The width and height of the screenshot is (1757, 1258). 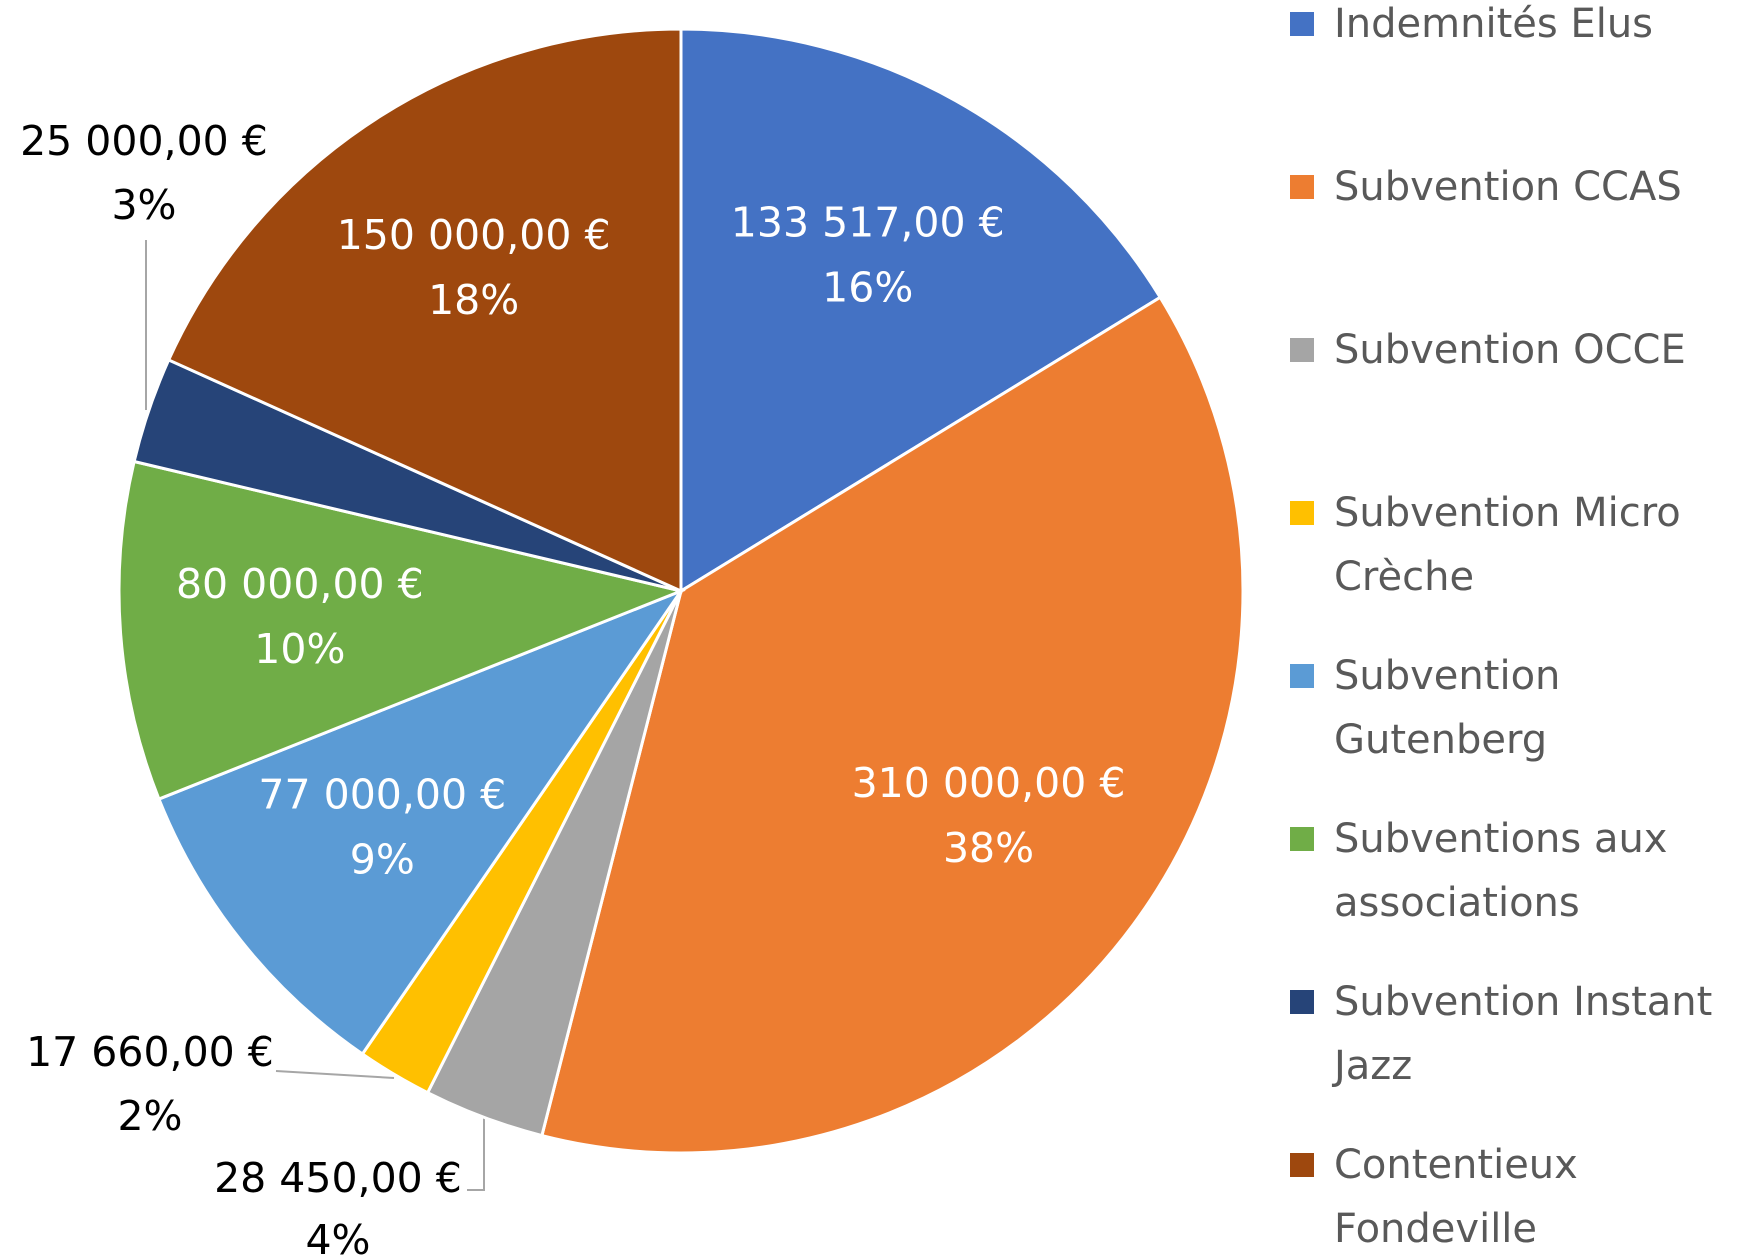 I want to click on data-label: 17 660,00 €, so click(x=150, y=1052).